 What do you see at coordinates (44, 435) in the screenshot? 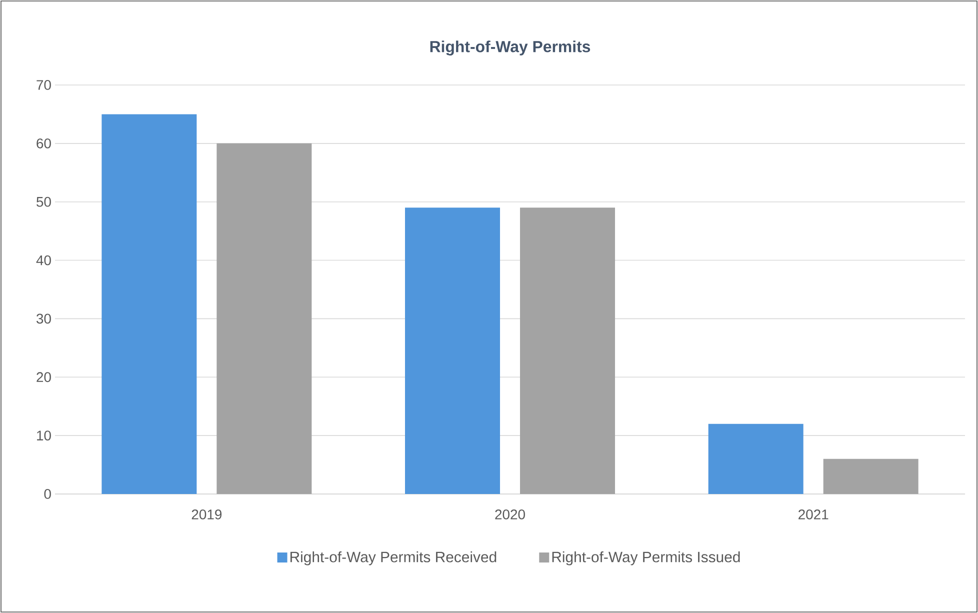
I see `y-tick-label: 10` at bounding box center [44, 435].